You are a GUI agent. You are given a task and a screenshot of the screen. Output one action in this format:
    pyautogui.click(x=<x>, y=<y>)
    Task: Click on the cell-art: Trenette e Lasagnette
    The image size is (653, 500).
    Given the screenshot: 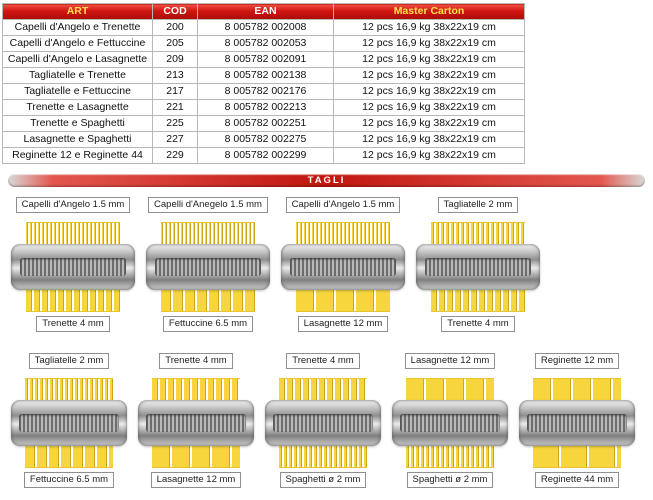 What is the action you would take?
    pyautogui.click(x=77, y=107)
    